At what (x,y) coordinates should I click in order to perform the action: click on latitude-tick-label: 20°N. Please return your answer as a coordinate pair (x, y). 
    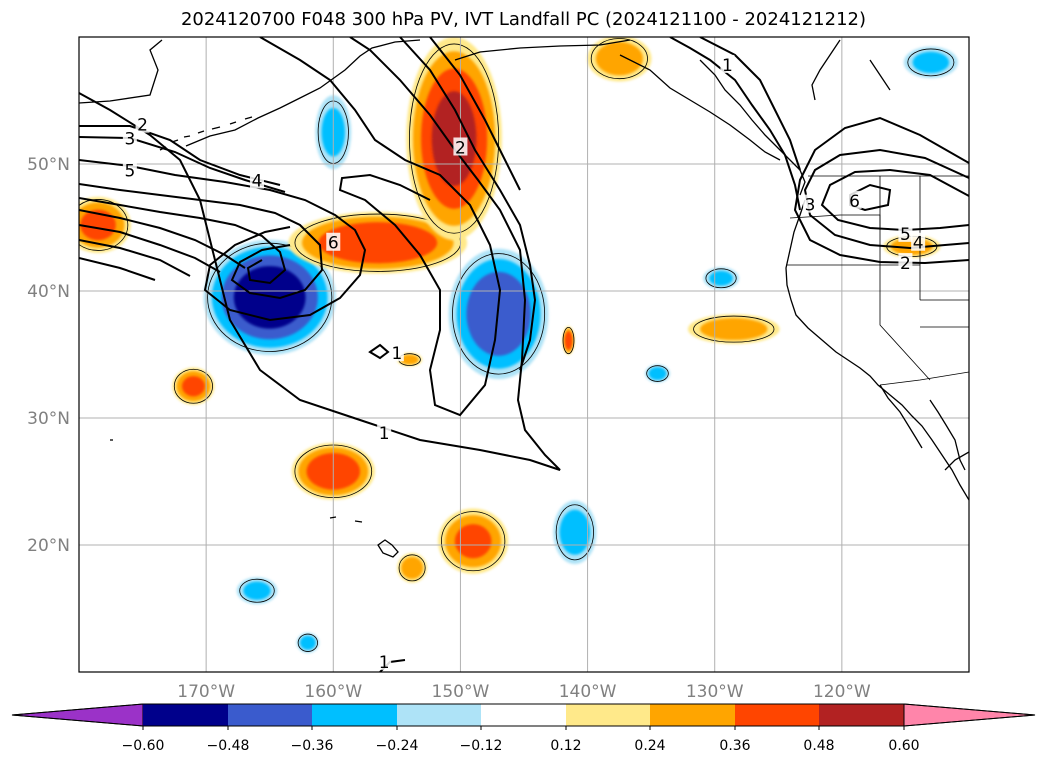
    Looking at the image, I should click on (48, 546).